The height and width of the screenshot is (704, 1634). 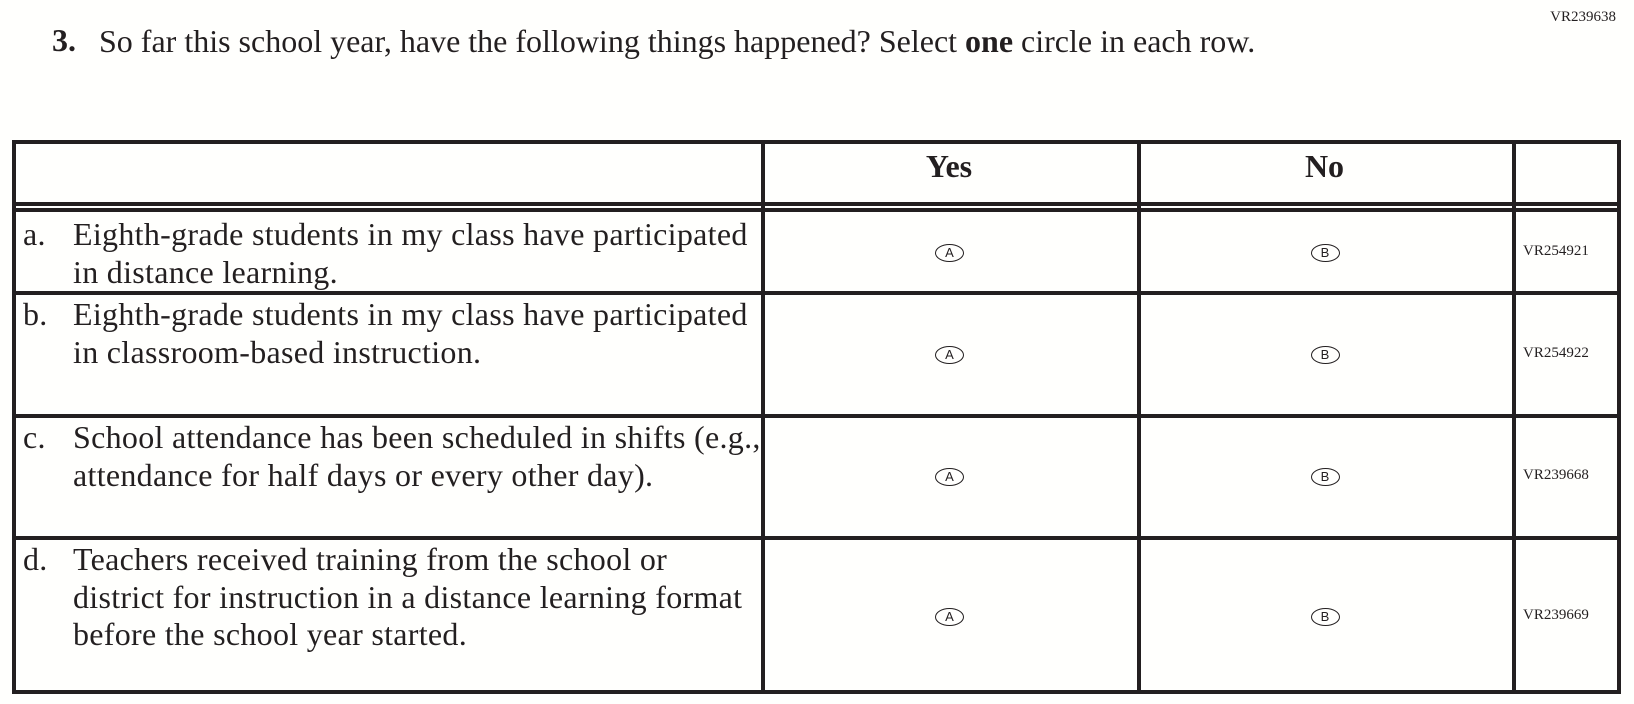 What do you see at coordinates (35, 559) in the screenshot?
I see `row-letter: d.` at bounding box center [35, 559].